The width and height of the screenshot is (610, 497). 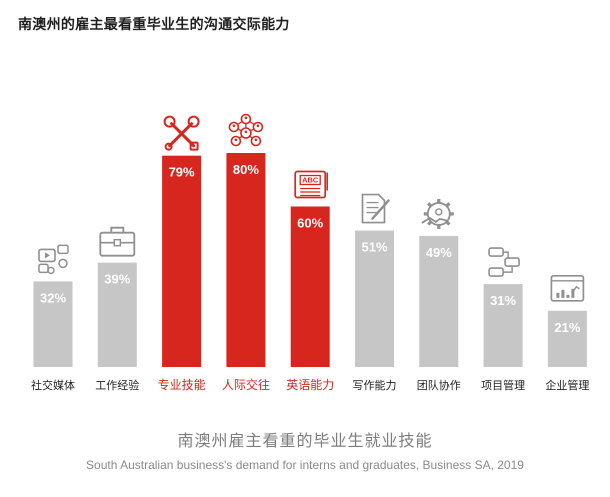 What do you see at coordinates (504, 262) in the screenshot?
I see `project-flow-icon` at bounding box center [504, 262].